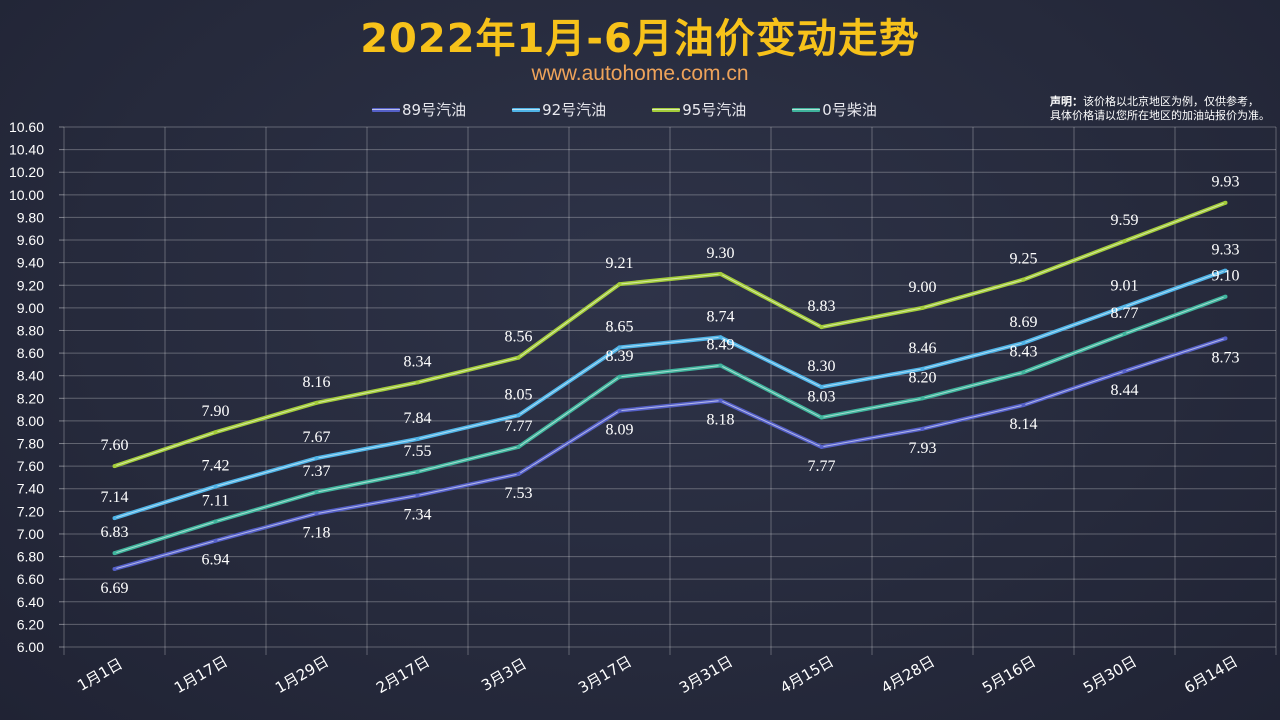 The width and height of the screenshot is (1280, 720). Describe the element at coordinates (115, 532) in the screenshot. I see `data-label: 6.83` at that location.